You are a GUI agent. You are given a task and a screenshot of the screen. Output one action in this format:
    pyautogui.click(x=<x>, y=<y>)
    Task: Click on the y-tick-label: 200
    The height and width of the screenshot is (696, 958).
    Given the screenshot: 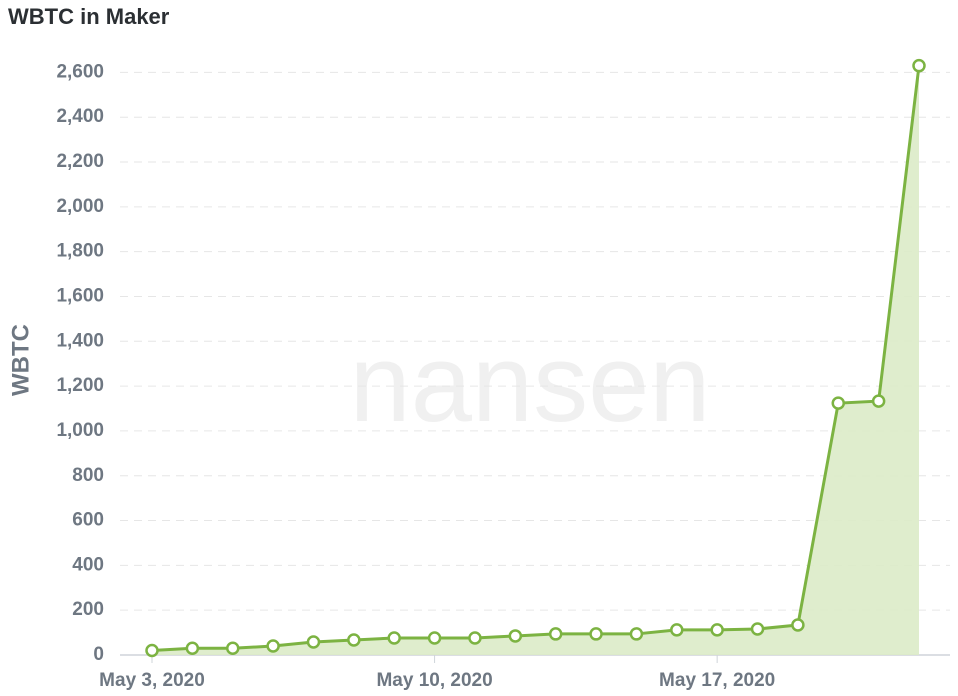 What is the action you would take?
    pyautogui.click(x=88, y=609)
    